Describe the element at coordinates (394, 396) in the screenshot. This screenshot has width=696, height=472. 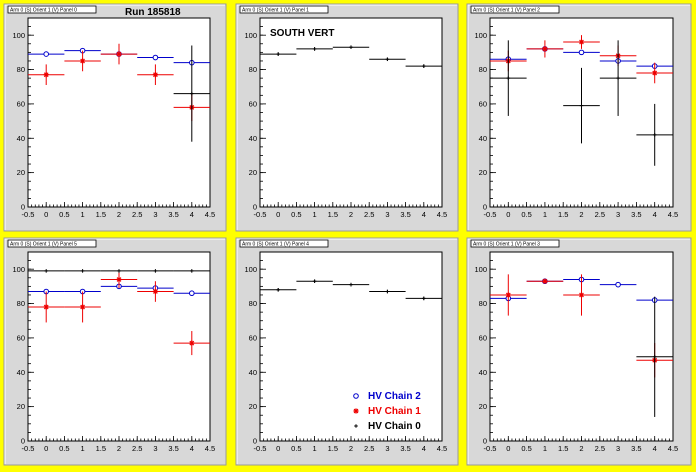
I see `legend-label: HV Chain 2` at that location.